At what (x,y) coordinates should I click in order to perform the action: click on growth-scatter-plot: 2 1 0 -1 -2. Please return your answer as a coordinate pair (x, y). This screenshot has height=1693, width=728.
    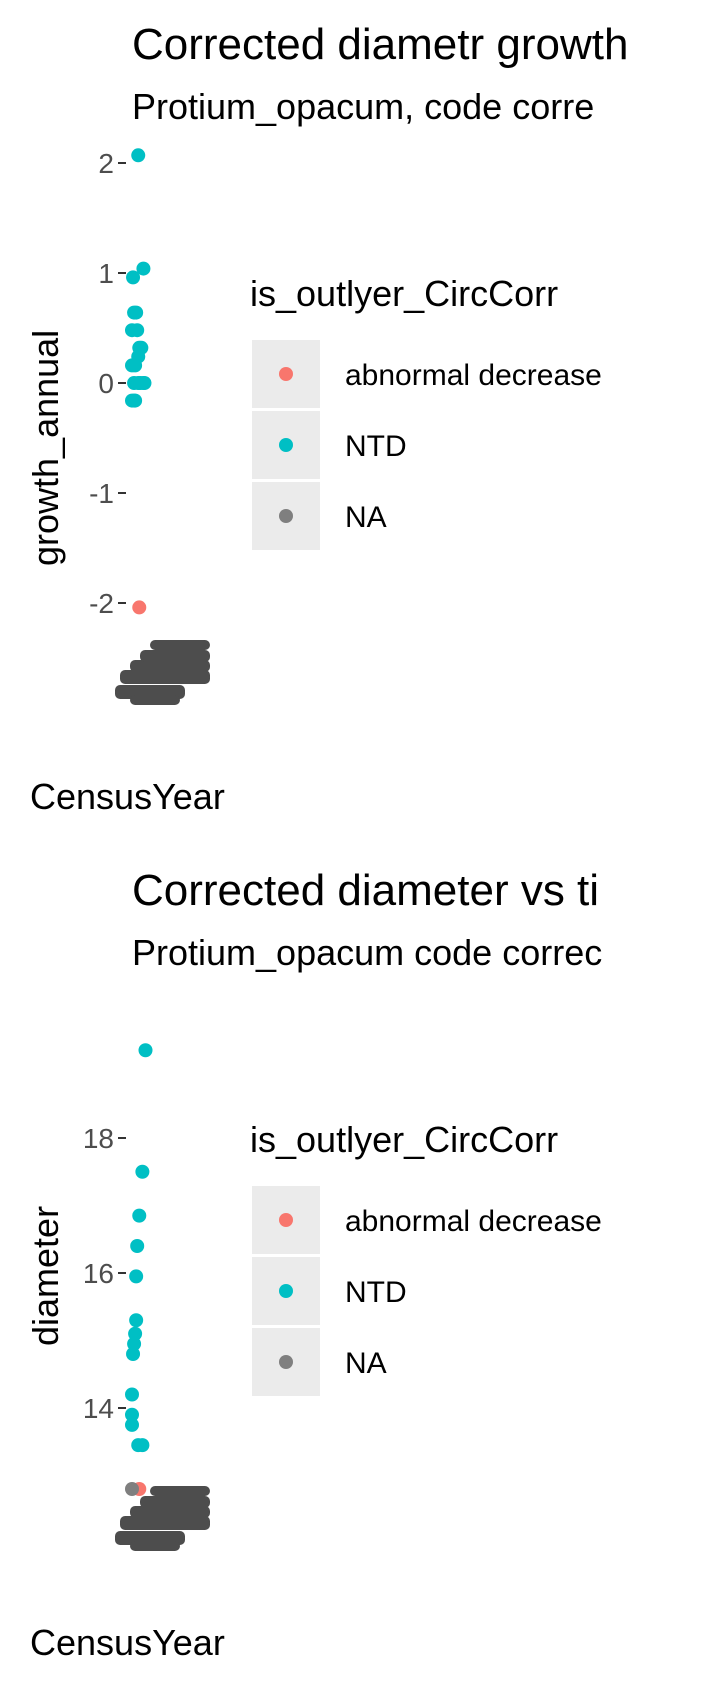
    Looking at the image, I should click on (149, 426).